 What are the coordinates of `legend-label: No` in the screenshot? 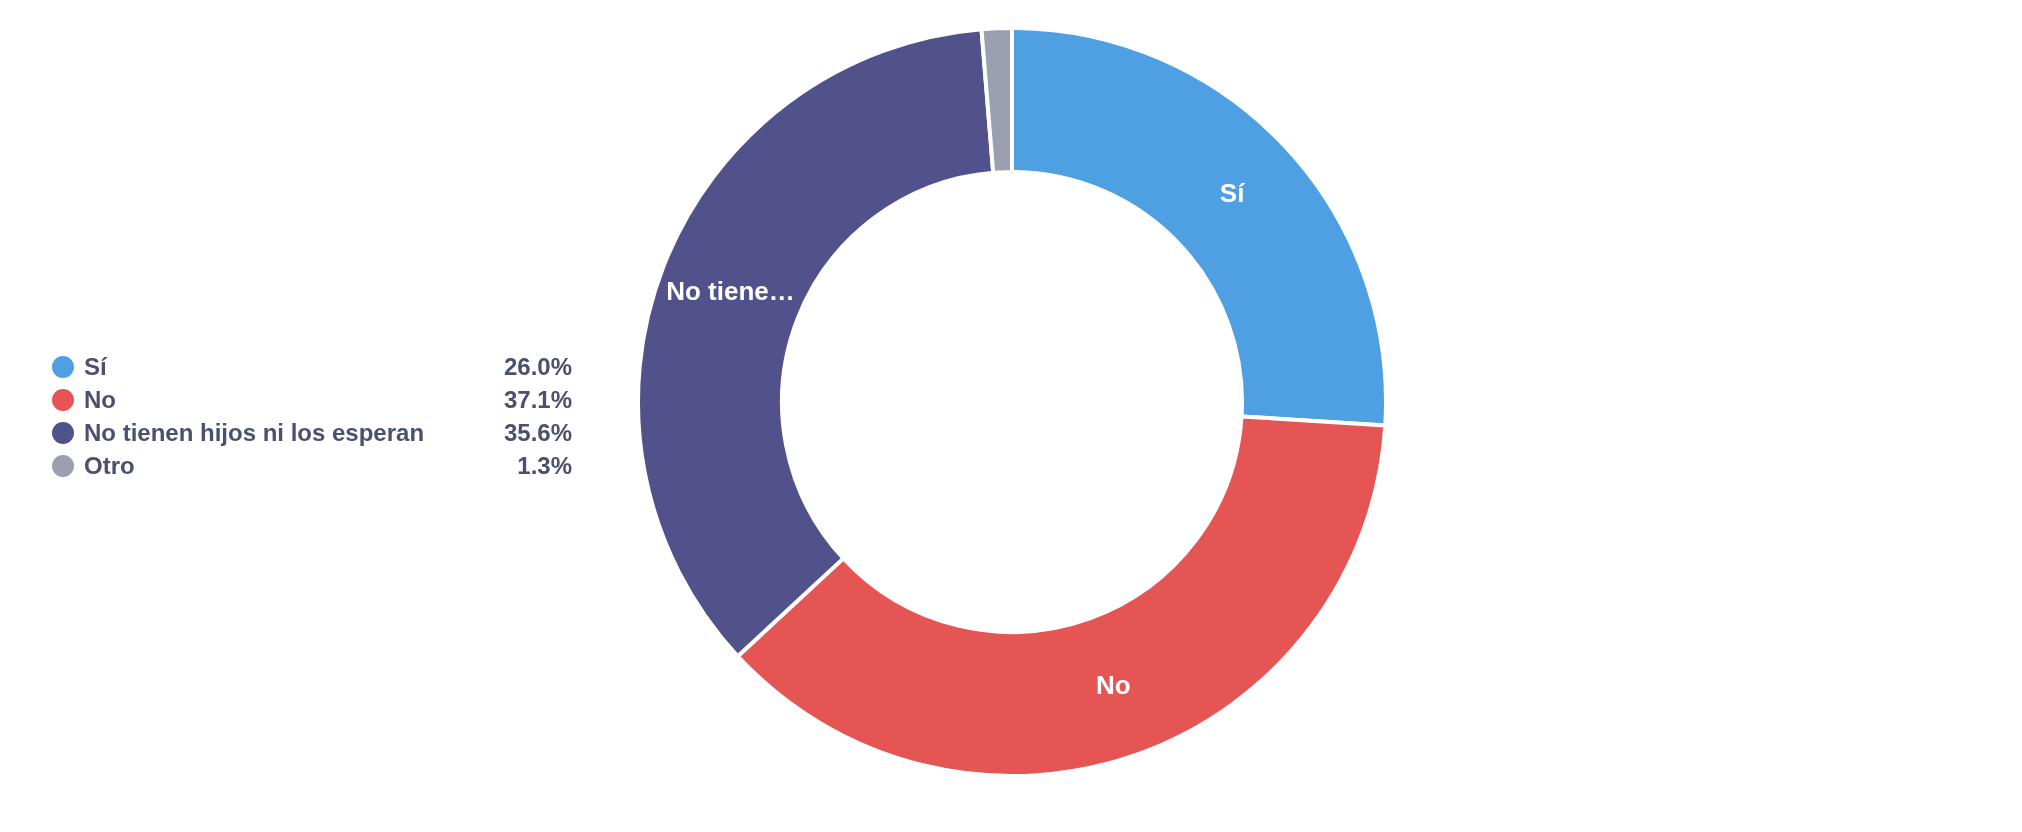 It's located at (100, 399).